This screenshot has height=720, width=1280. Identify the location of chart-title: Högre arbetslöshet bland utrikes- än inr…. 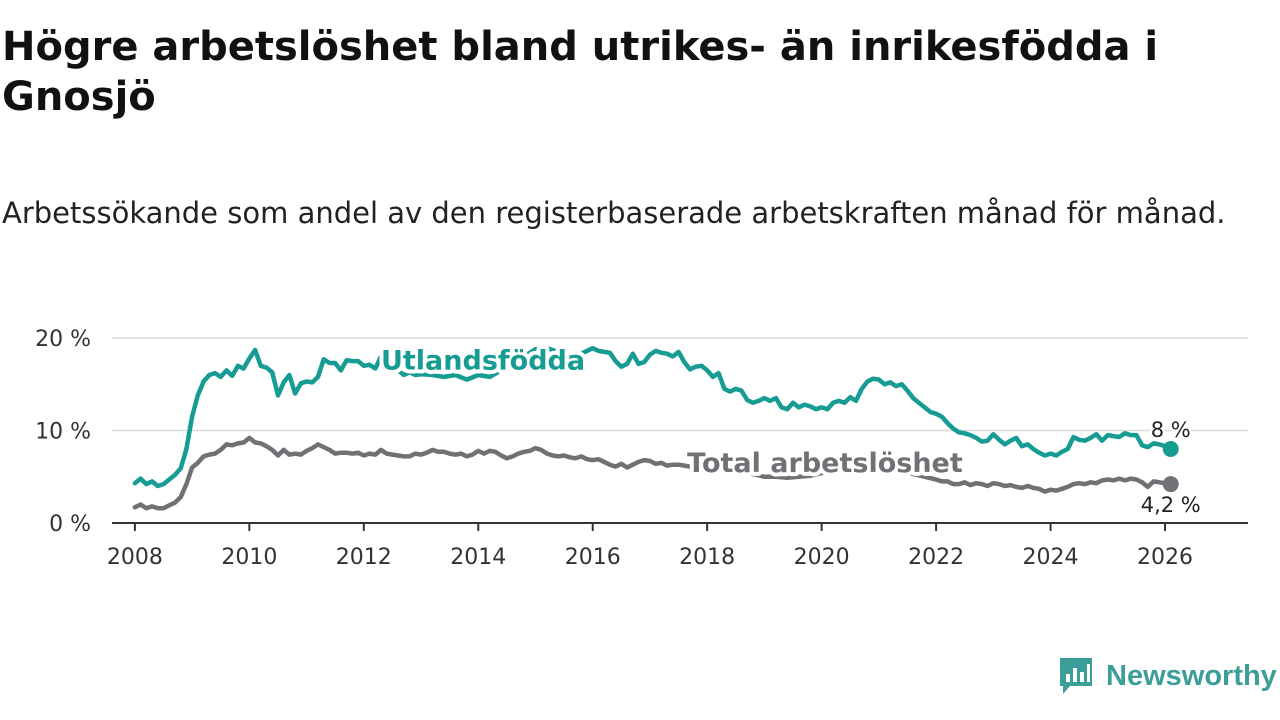
(580, 72).